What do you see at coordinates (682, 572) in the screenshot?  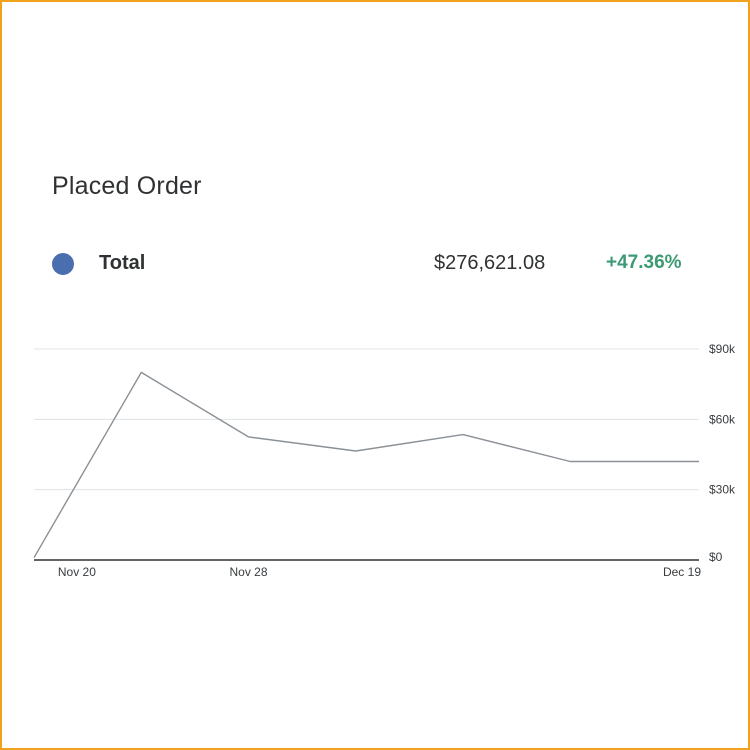 I see `x-tick-label: Dec 19` at bounding box center [682, 572].